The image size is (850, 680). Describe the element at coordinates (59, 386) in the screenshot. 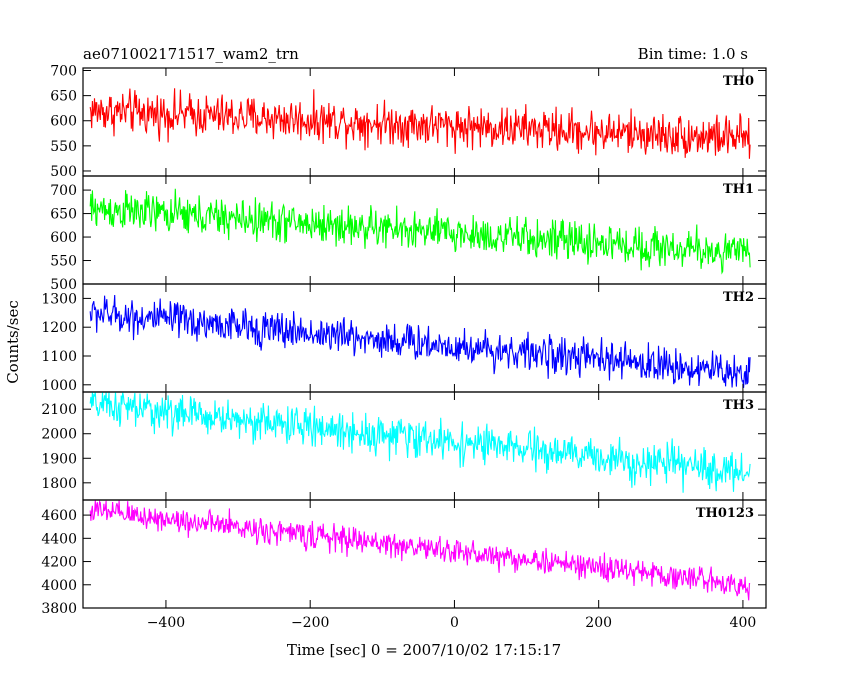

I see `y-tick-label: 1000` at that location.